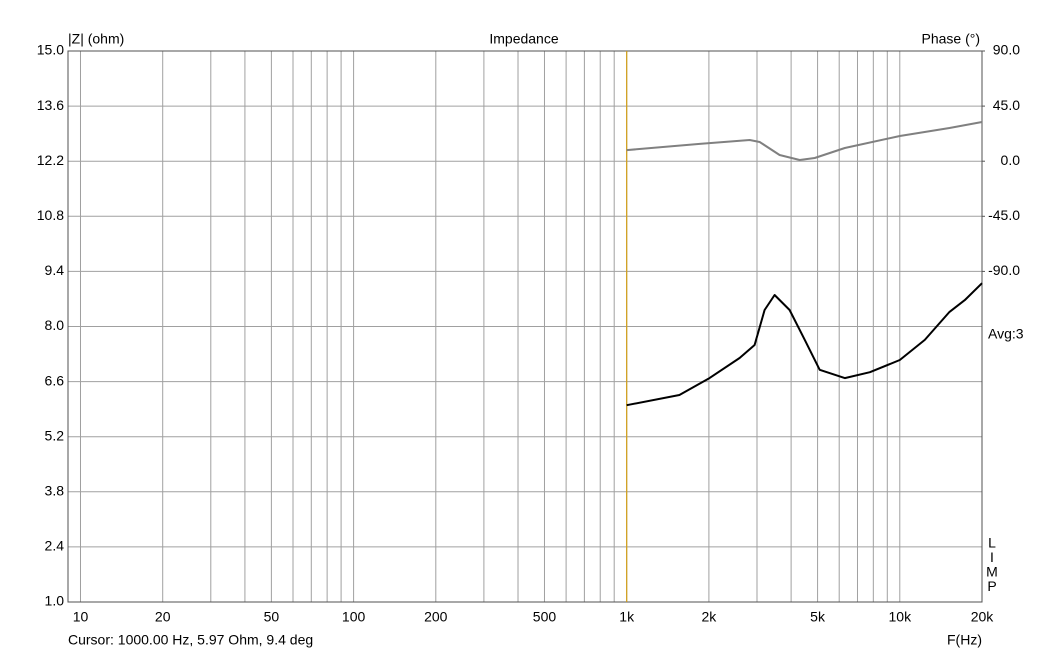  Describe the element at coordinates (710, 617) in the screenshot. I see `x-tick-label: 2k` at that location.